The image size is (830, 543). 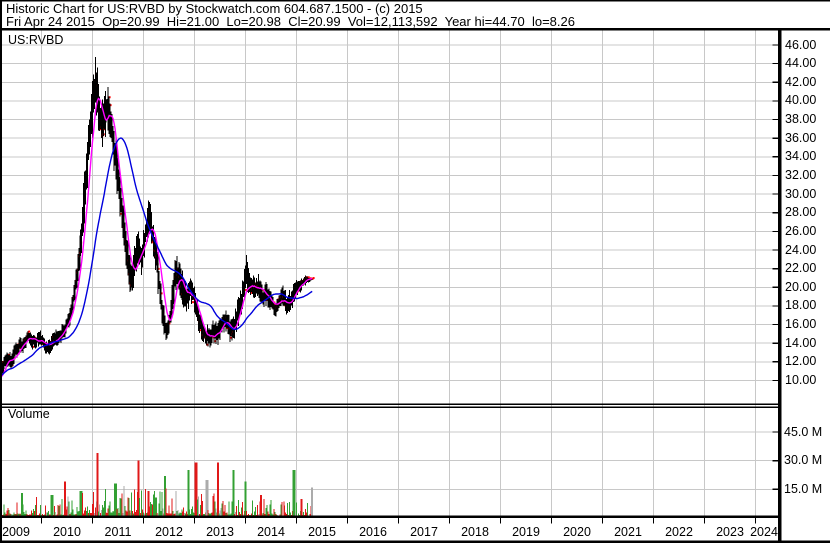 I want to click on year-axis-label: 2021, so click(x=628, y=532).